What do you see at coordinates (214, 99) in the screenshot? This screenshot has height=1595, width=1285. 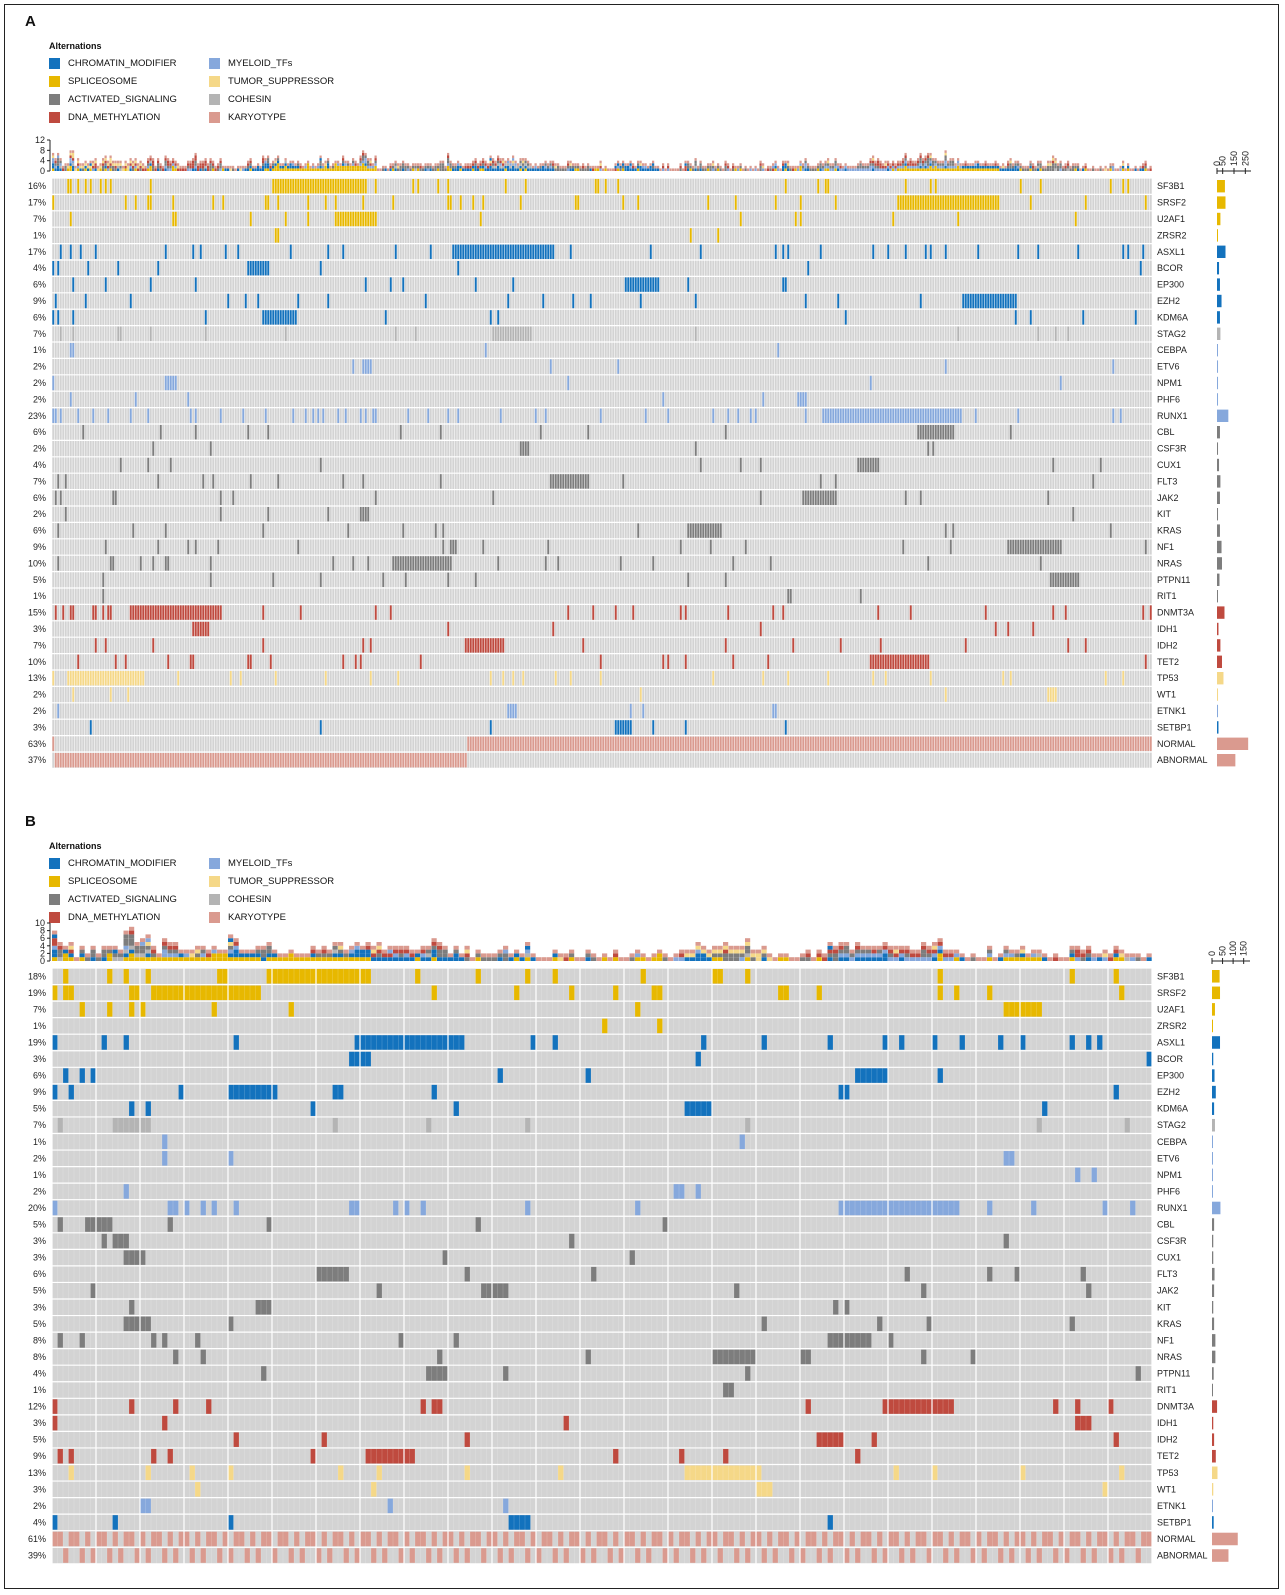 I see `legend-swatch` at bounding box center [214, 99].